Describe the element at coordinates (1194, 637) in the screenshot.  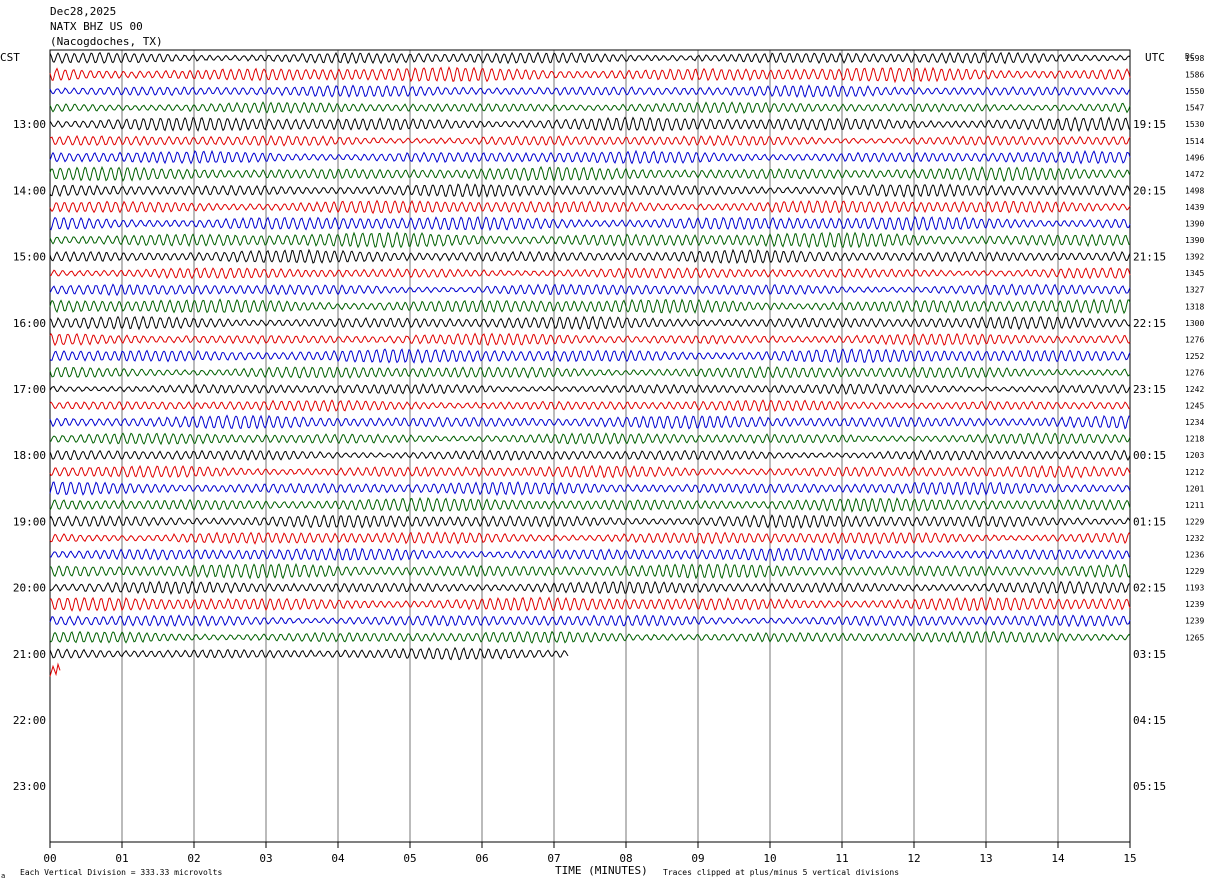
I see `dc-offset-value: 1265` at that location.